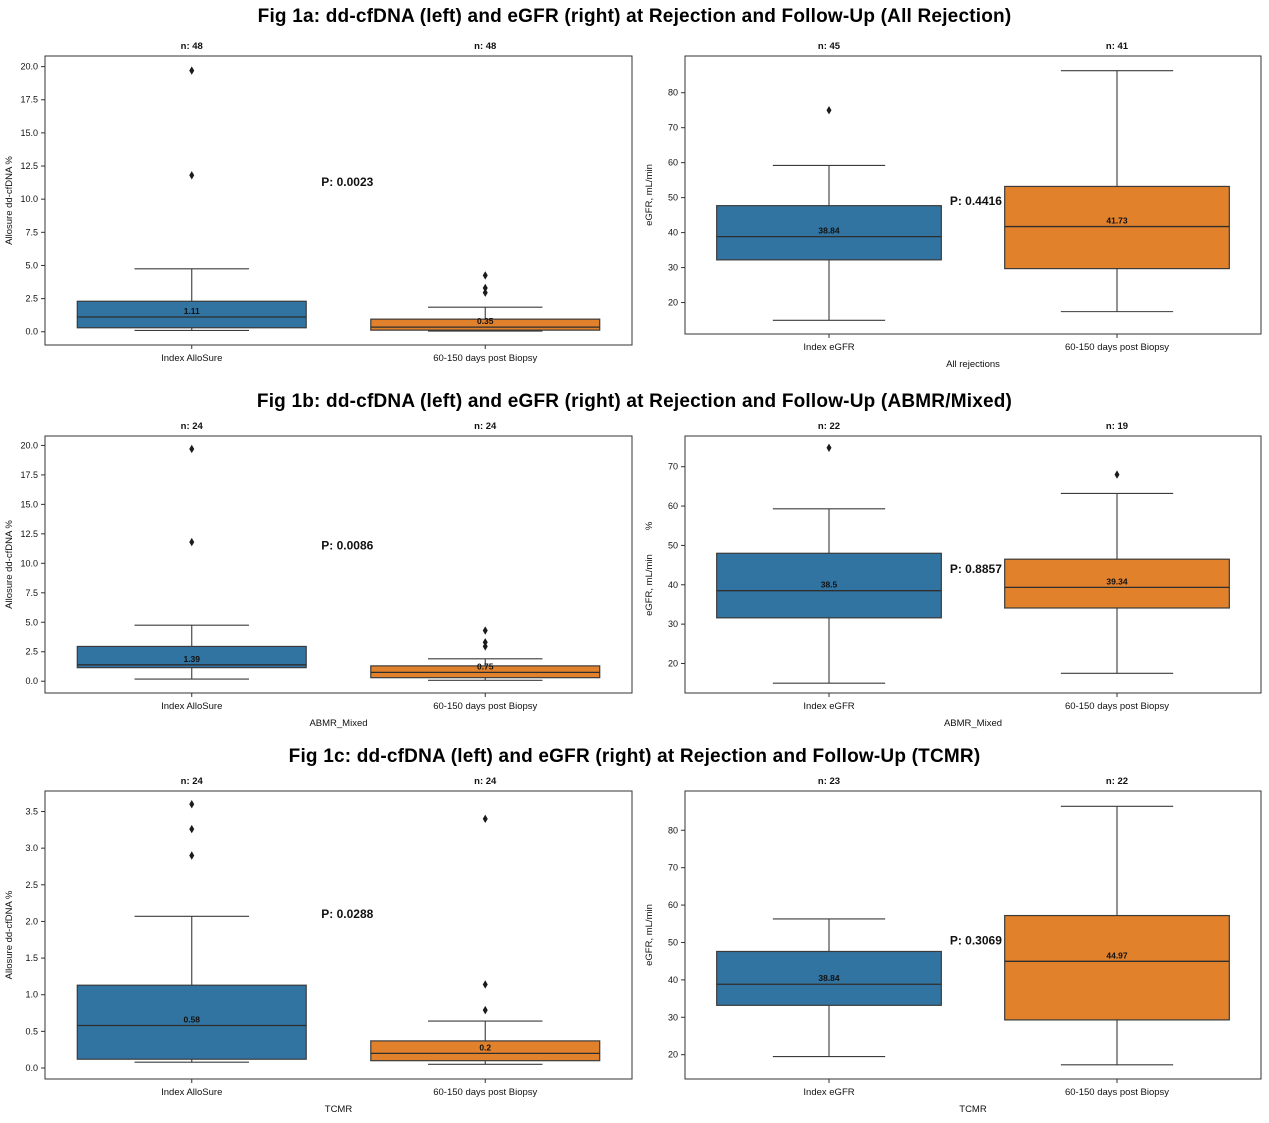 Image resolution: width=1269 pixels, height=1123 pixels. What do you see at coordinates (829, 781) in the screenshot?
I see `svg-text: n: 23` at bounding box center [829, 781].